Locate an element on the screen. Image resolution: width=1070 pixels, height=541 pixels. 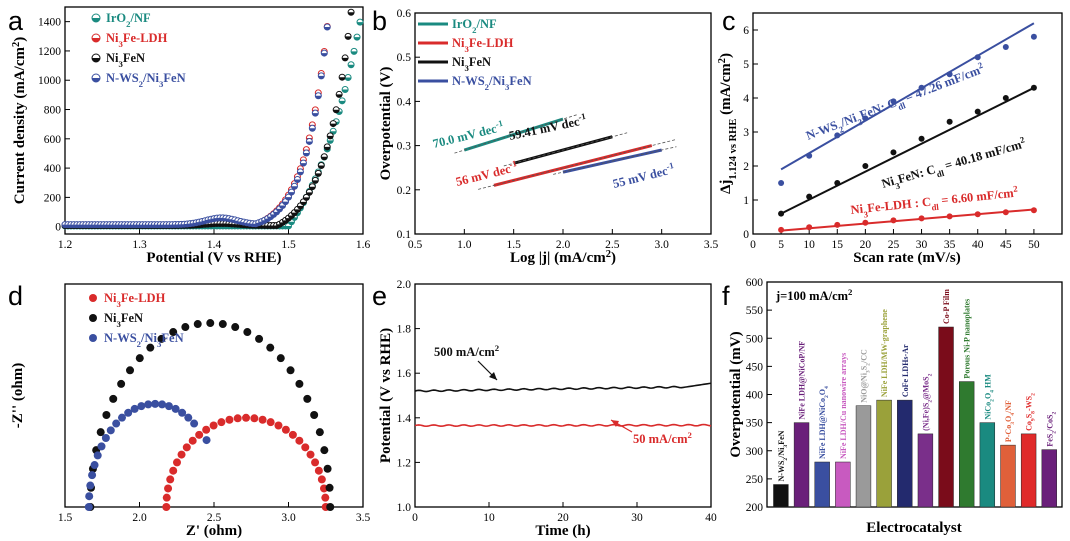
panel-a-legend-marker is located at coordinates (96, 58).